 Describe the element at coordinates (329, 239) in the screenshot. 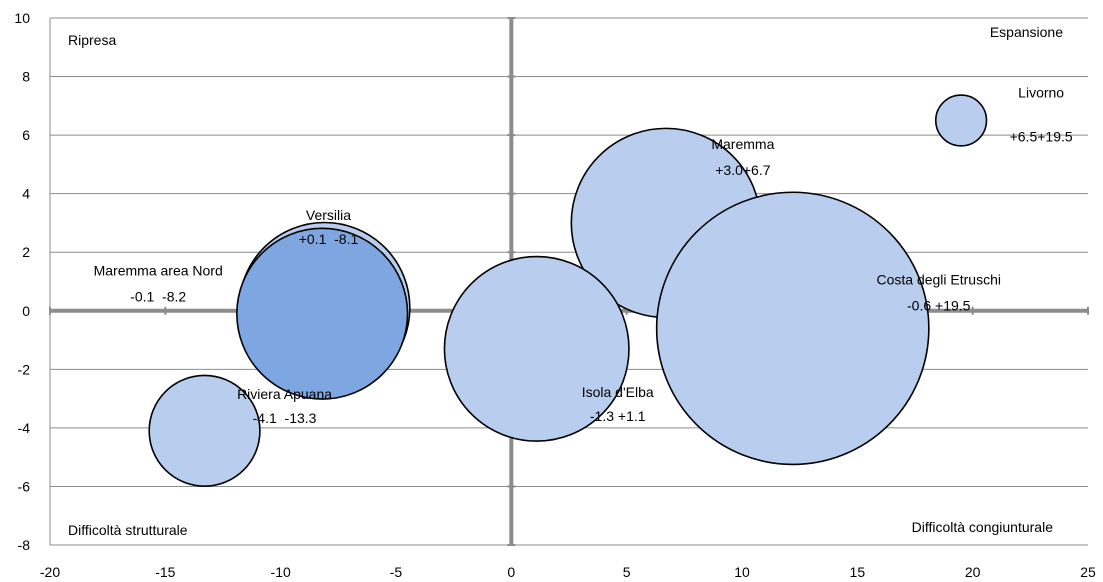

I see `bubble-value-label: +0.1 -8.1` at that location.